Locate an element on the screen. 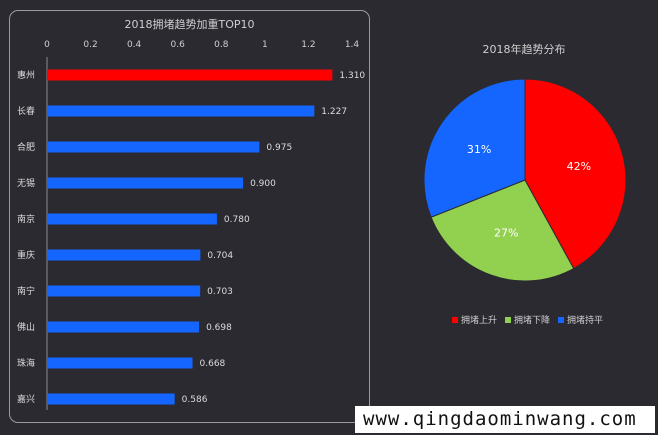 This screenshot has height=435, width=658. category-label: 佛山 is located at coordinates (26, 327).